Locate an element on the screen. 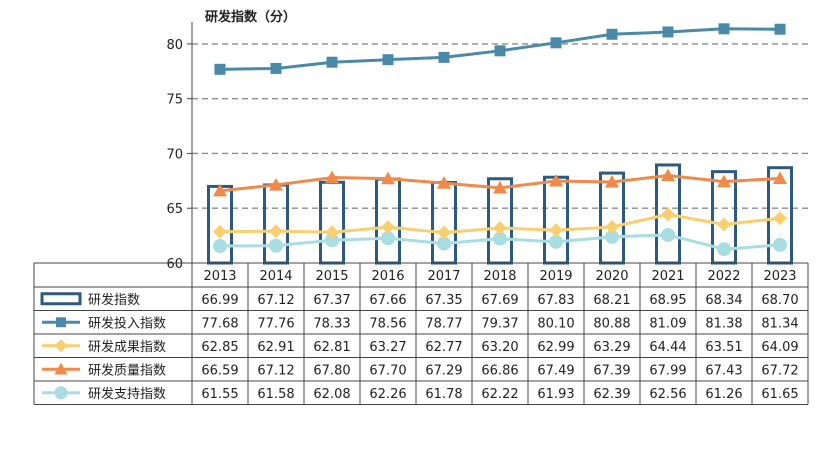  x-category-label: 2018 is located at coordinates (499, 276).